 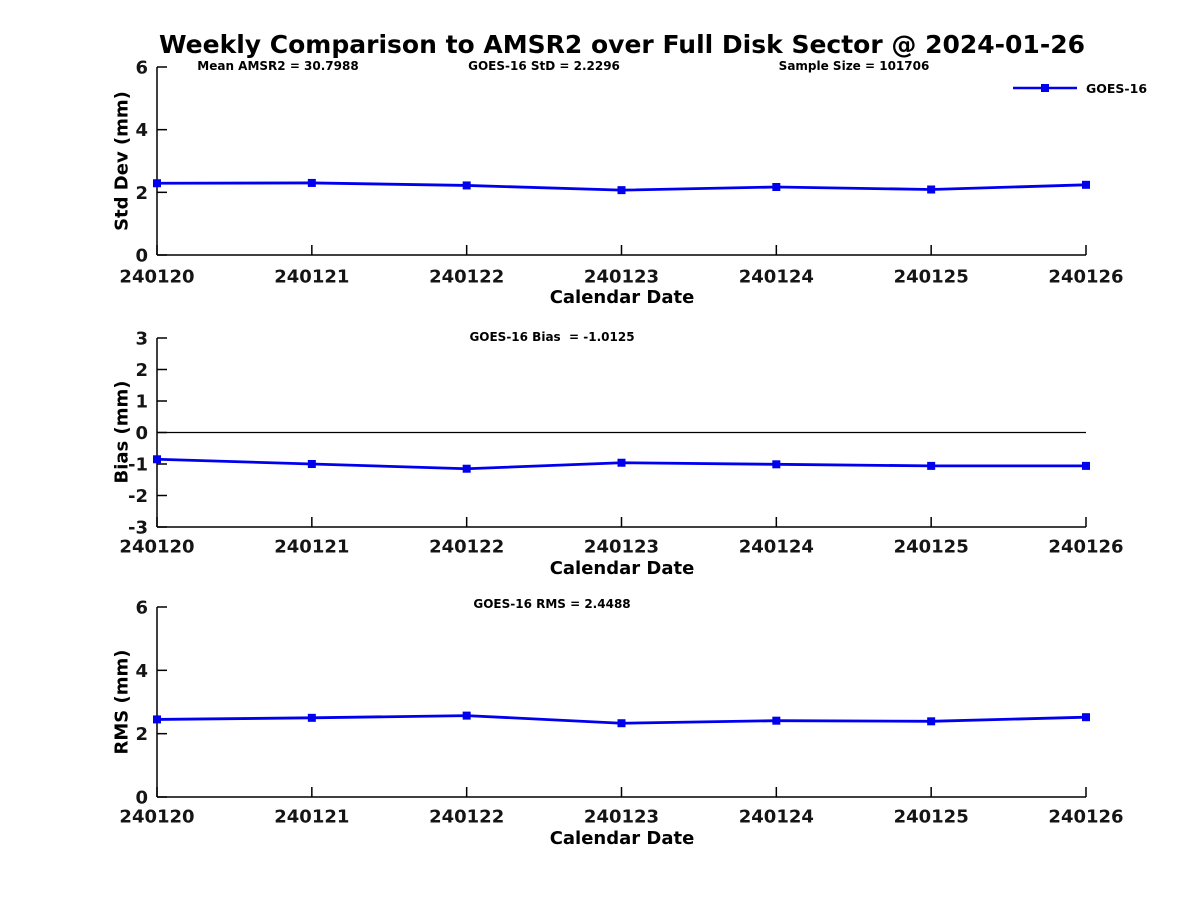 I want to click on legend-square-marker-icon, so click(x=1045, y=88).